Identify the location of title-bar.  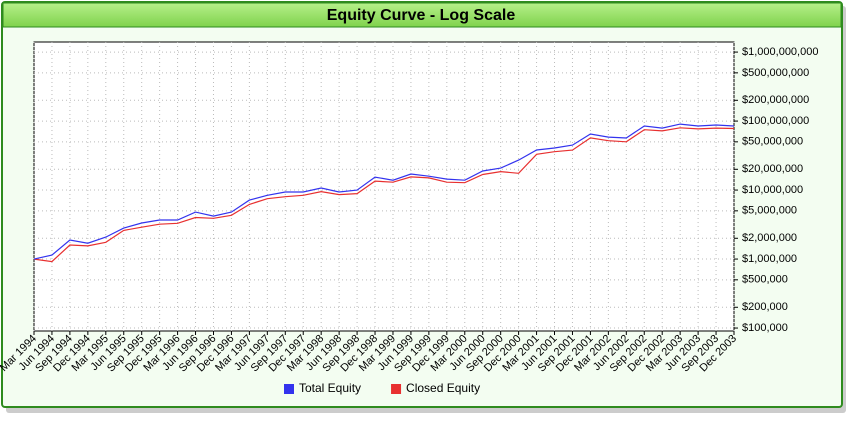
(422, 15).